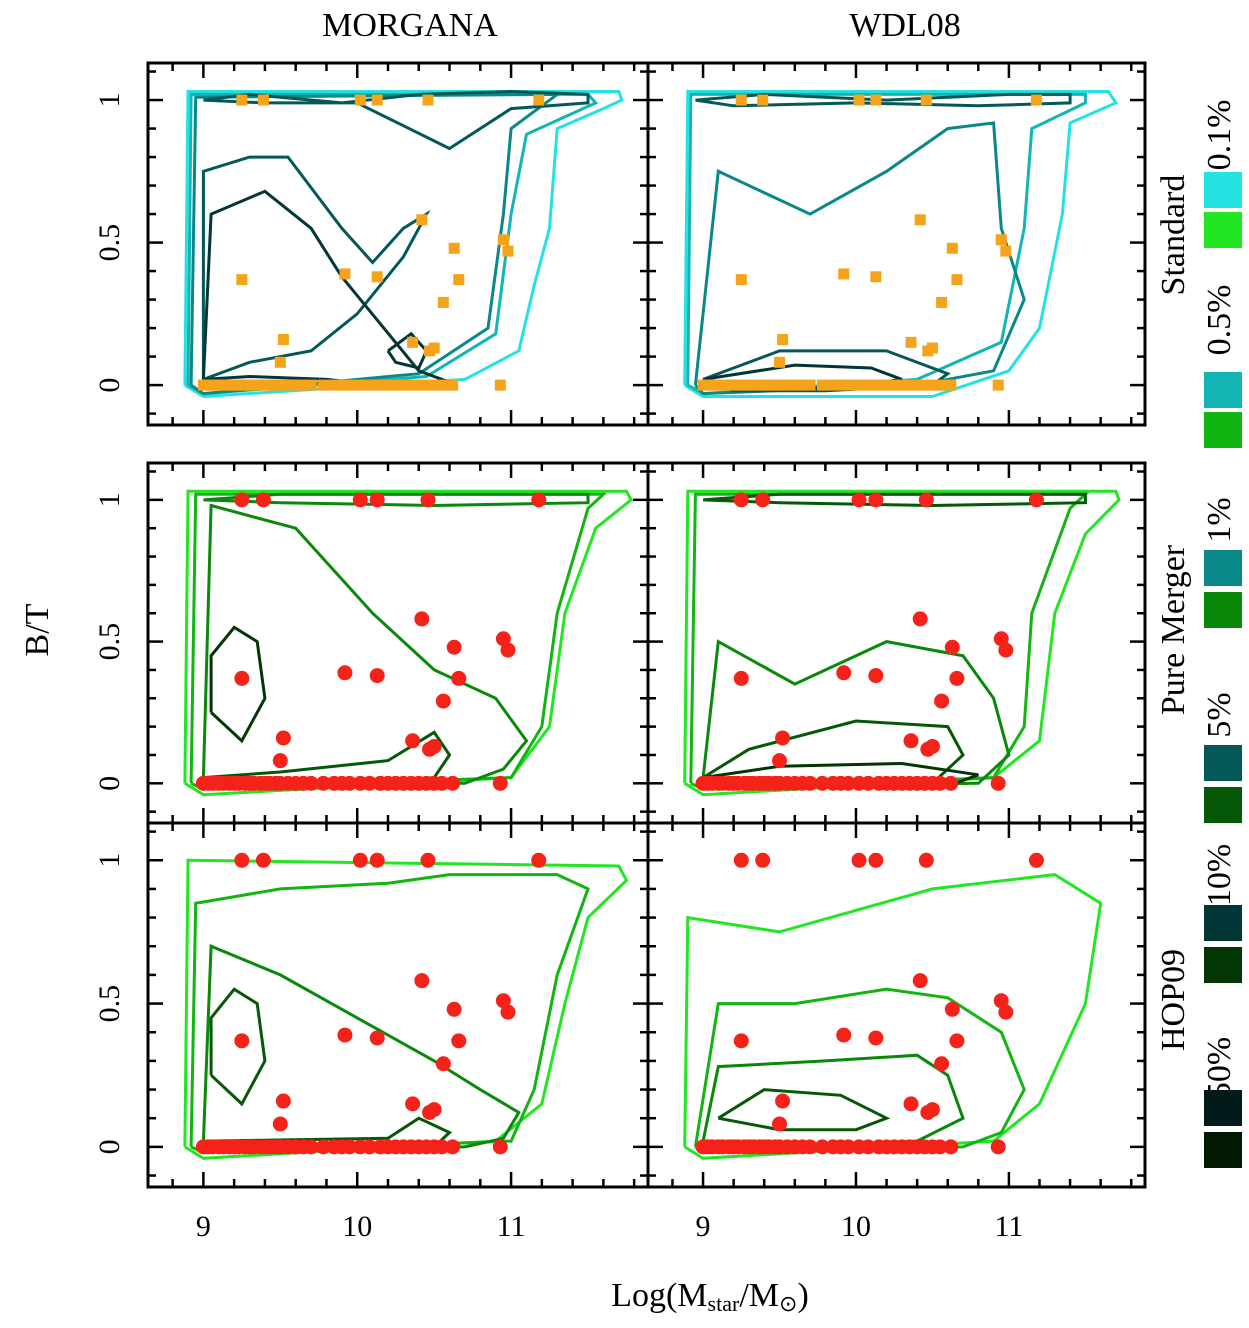 The width and height of the screenshot is (1249, 1328). What do you see at coordinates (710, 1296) in the screenshot?
I see `x-axis-label: Log(Mstar/M⊙)` at bounding box center [710, 1296].